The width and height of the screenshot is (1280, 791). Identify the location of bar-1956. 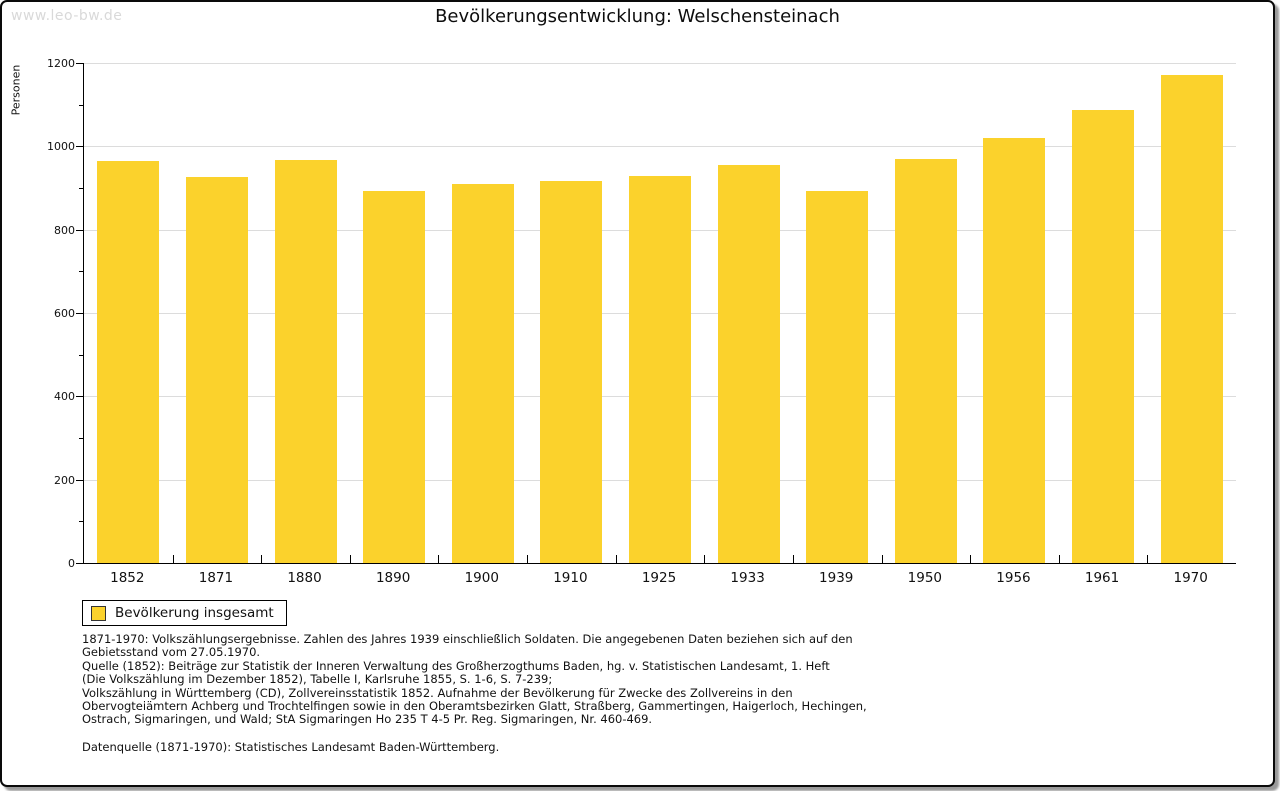
(1014, 350).